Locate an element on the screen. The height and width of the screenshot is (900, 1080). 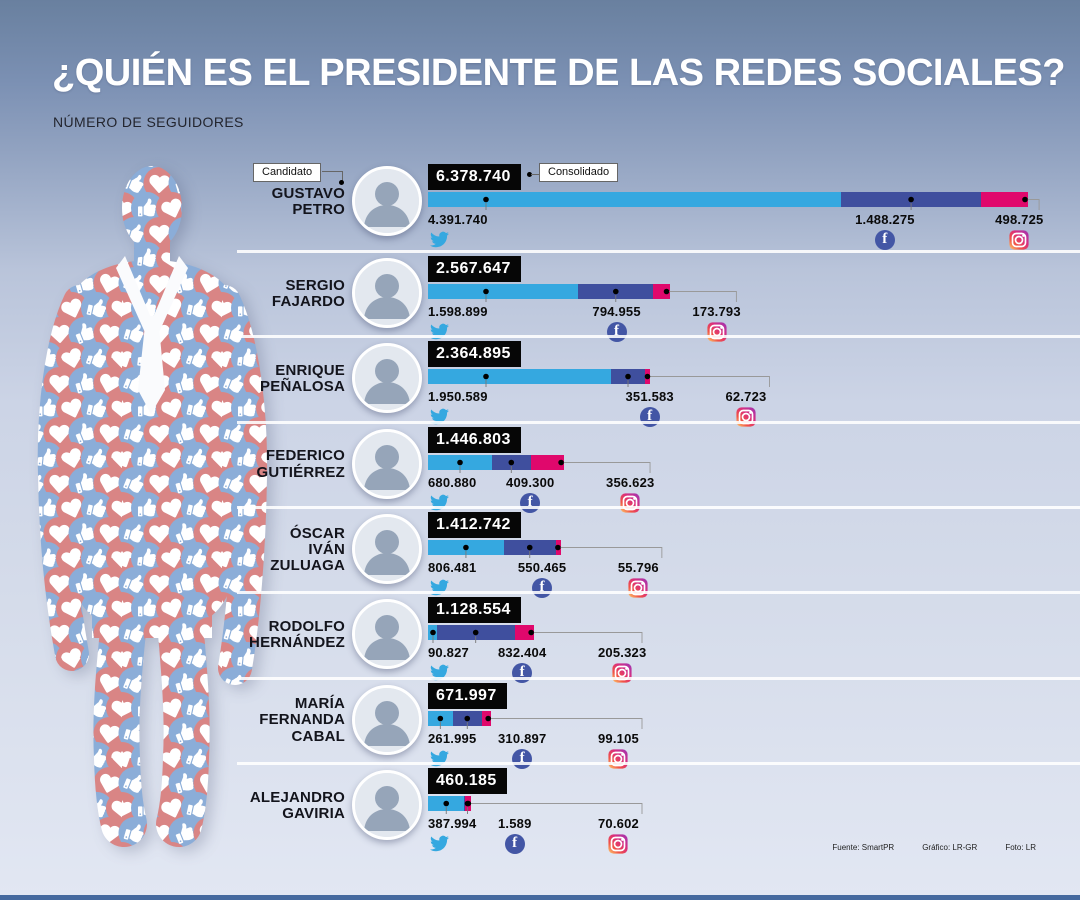
candidate-name: FEDERICO GUTIÉRREZ is located at coordinates (242, 465).